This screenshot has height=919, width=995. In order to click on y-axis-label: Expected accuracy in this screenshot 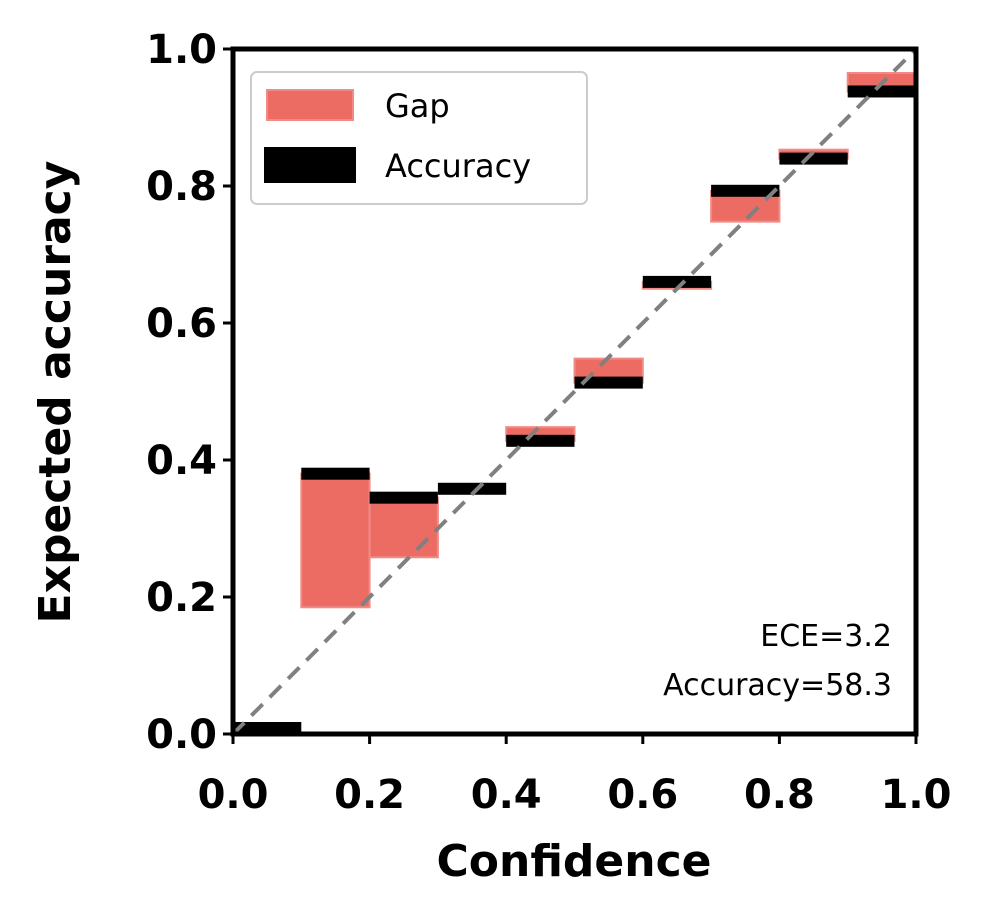, I will do `click(55, 392)`.